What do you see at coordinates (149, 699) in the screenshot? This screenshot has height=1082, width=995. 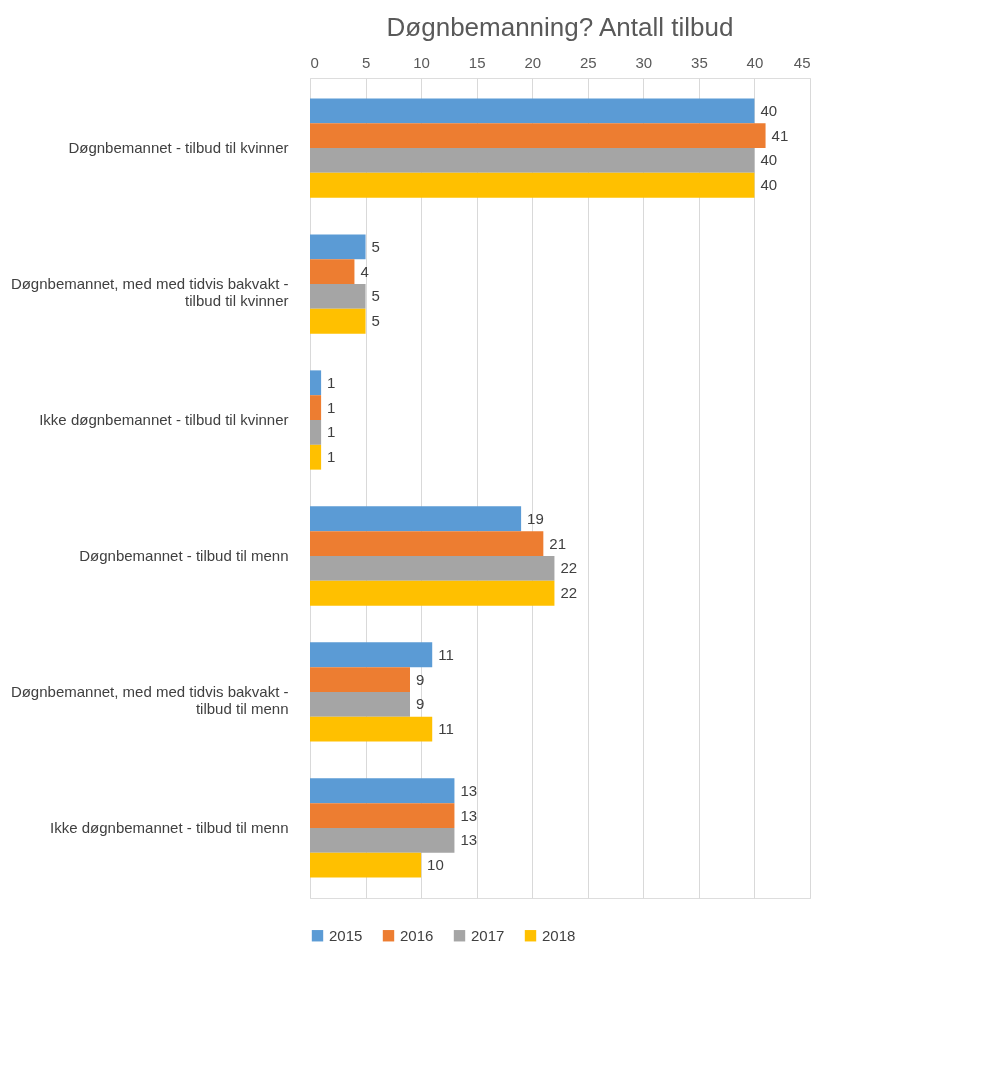 I see `y-tick-label: Døgnbemannet, med med tidvis bakvakt - tilbud til menn` at bounding box center [149, 699].